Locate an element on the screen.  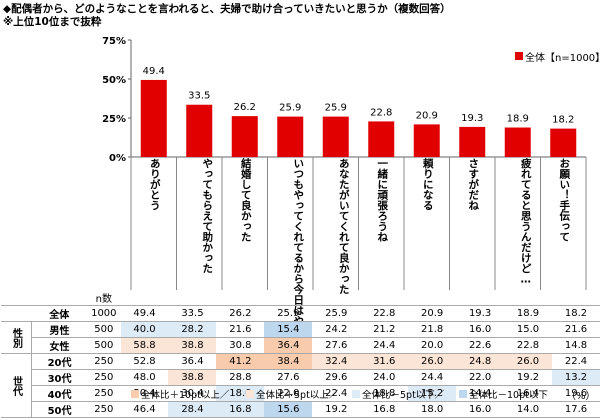
unit-label: （%） is located at coordinates (581, 396).